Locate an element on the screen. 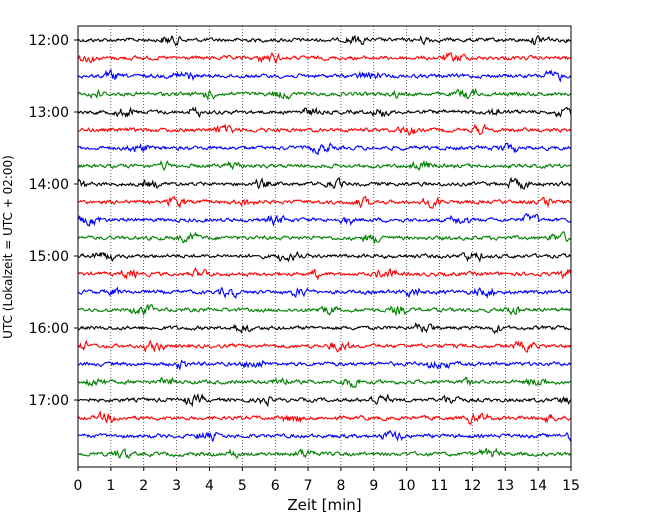  x-tick-label: 2 is located at coordinates (143, 486).